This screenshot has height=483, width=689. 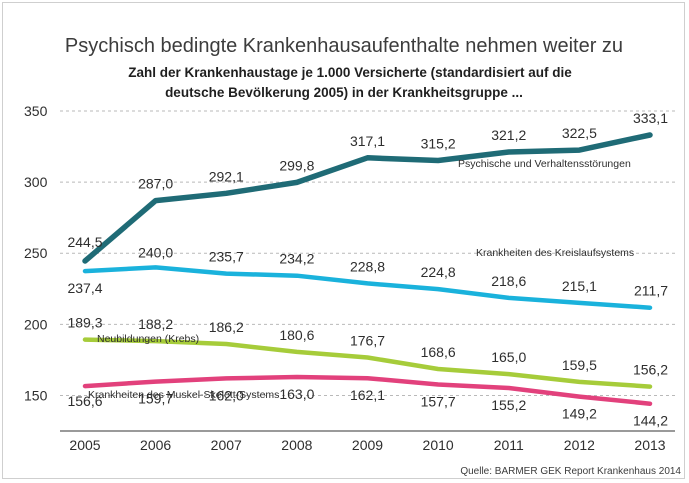 I want to click on data-label-1-2011: 321,2, so click(x=508, y=135).